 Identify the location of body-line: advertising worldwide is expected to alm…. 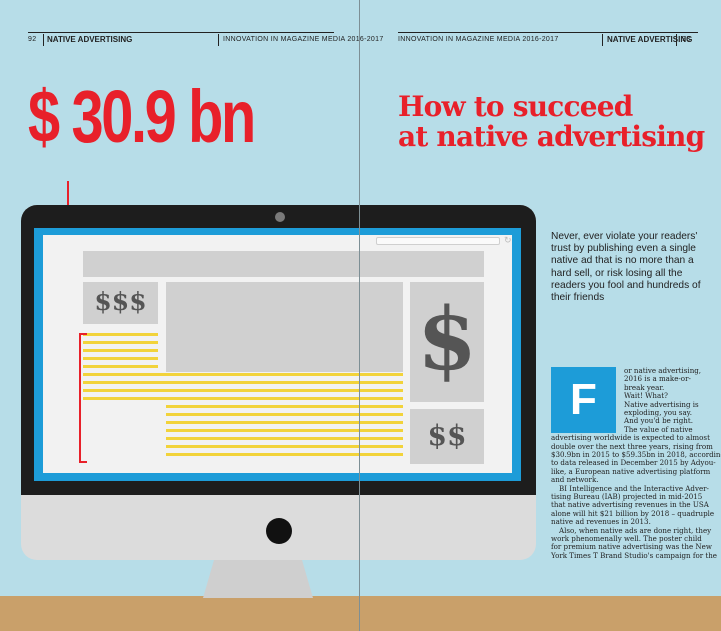
(630, 438).